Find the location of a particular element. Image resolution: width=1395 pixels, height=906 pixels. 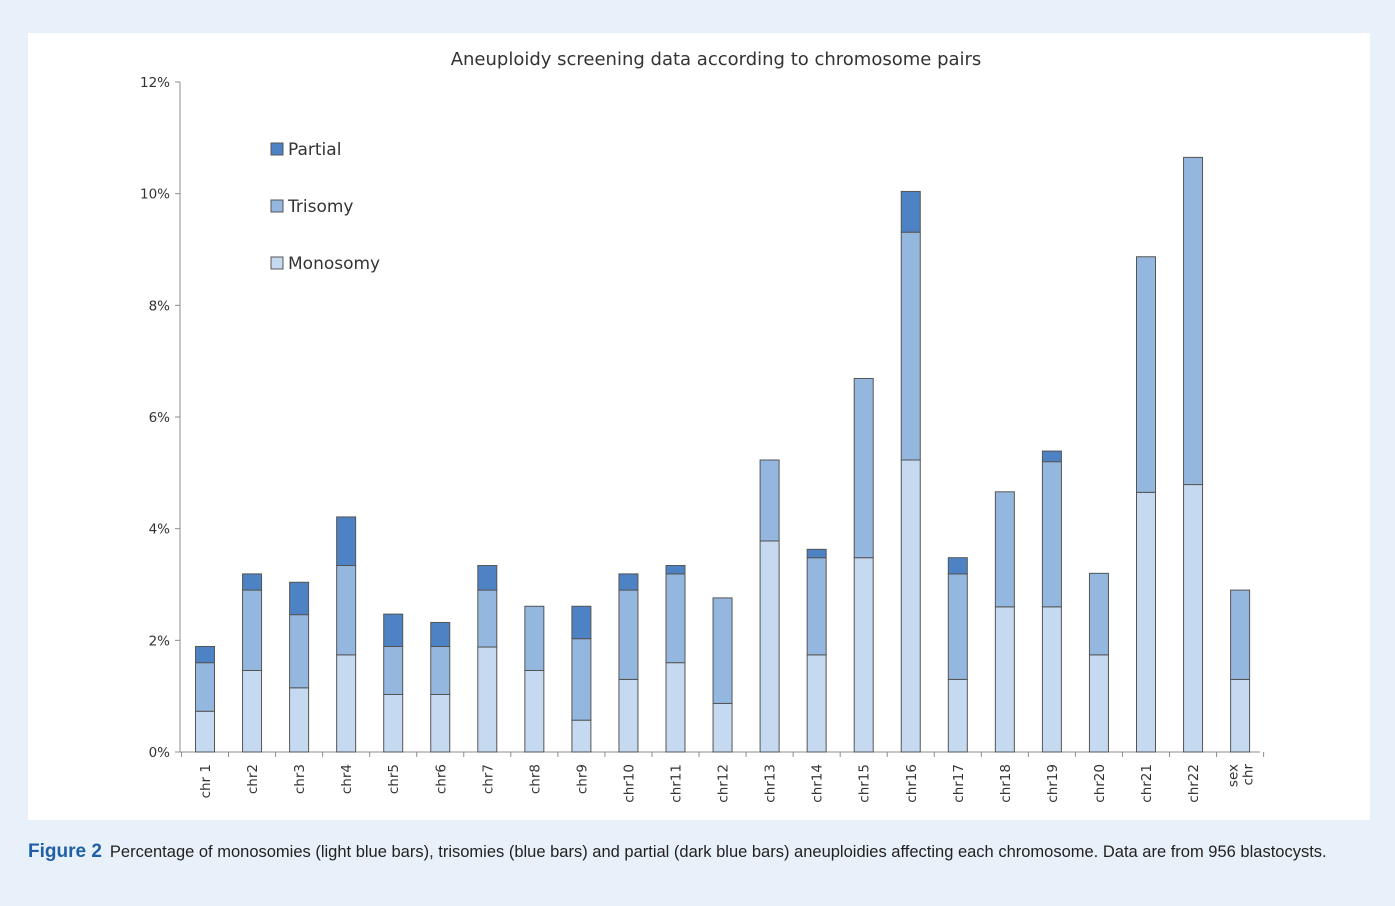

bar-monosomy-chr9 is located at coordinates (581, 736).